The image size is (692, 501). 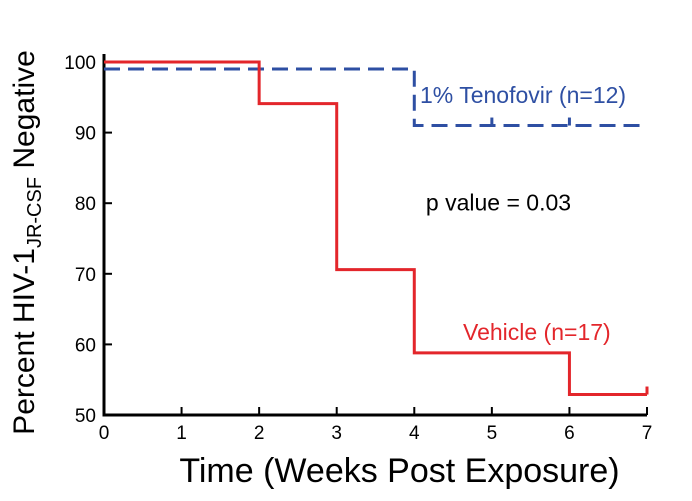 I want to click on y-tick-label: 100, so click(x=80, y=63).